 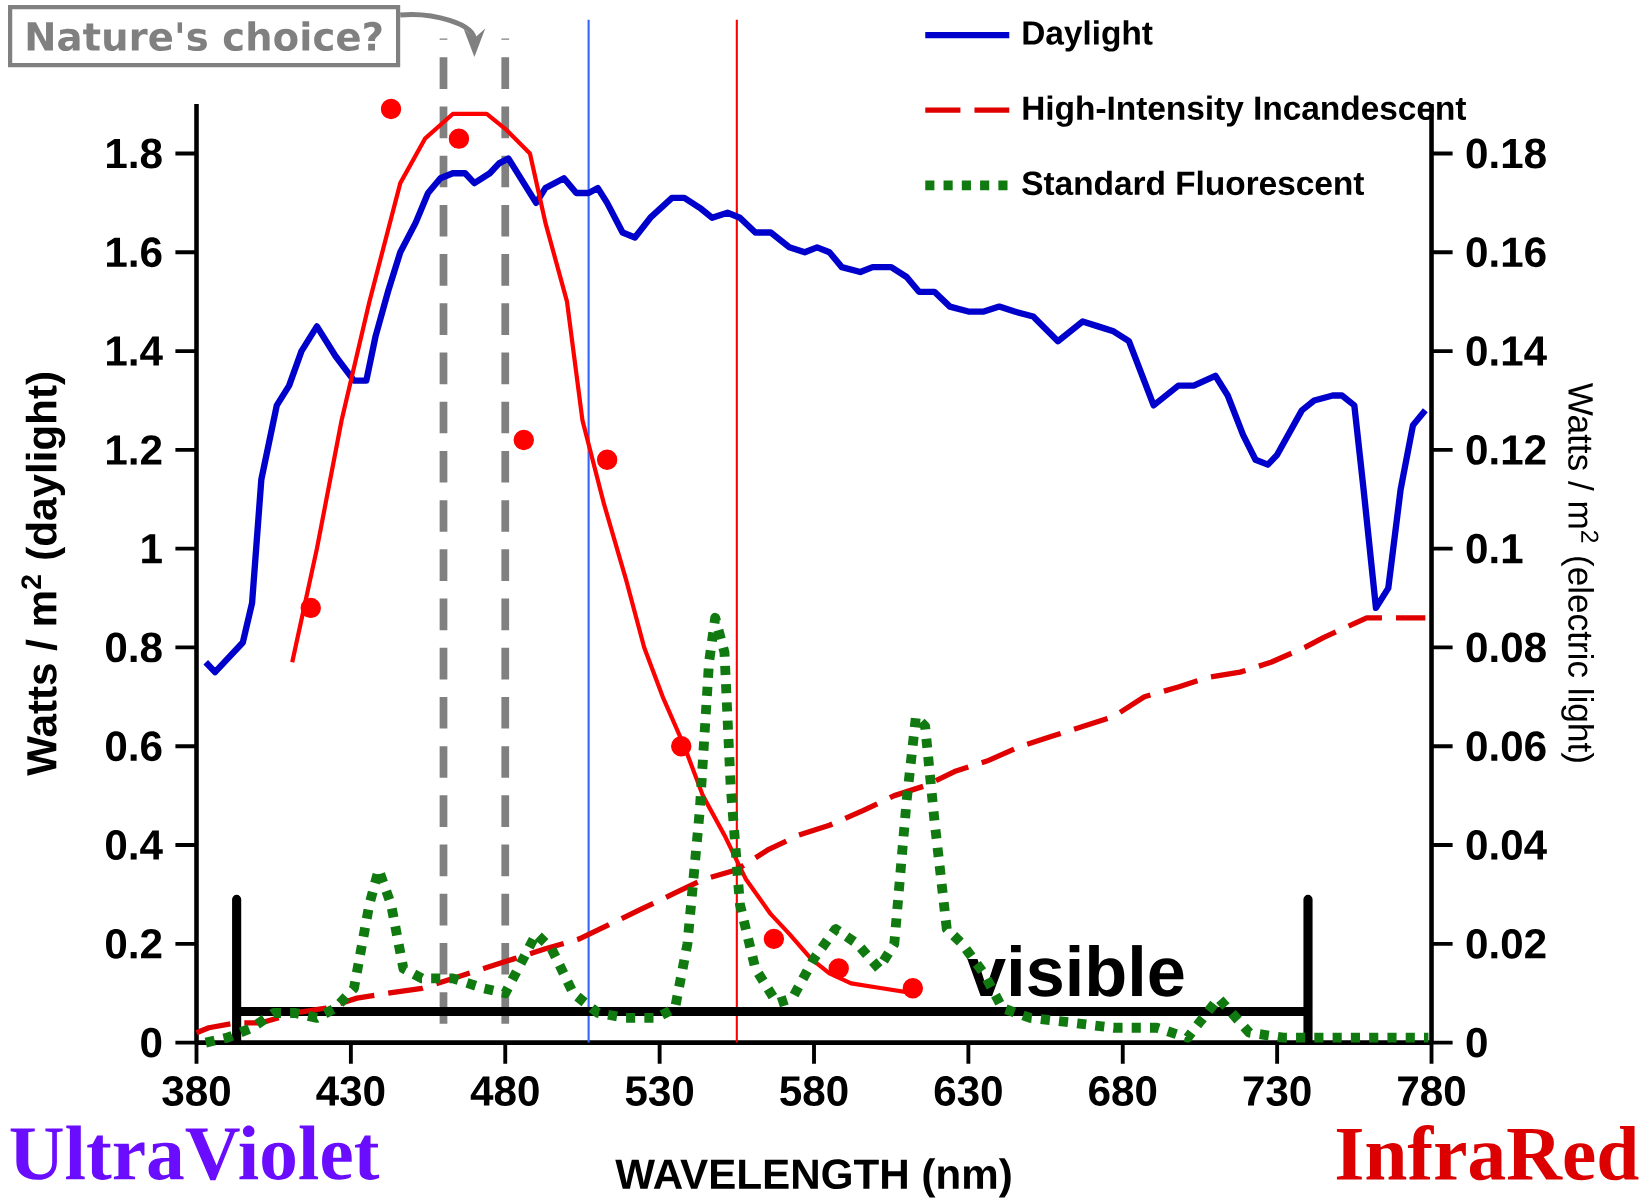 I want to click on y2-tick-label: 0, so click(x=1476, y=1042).